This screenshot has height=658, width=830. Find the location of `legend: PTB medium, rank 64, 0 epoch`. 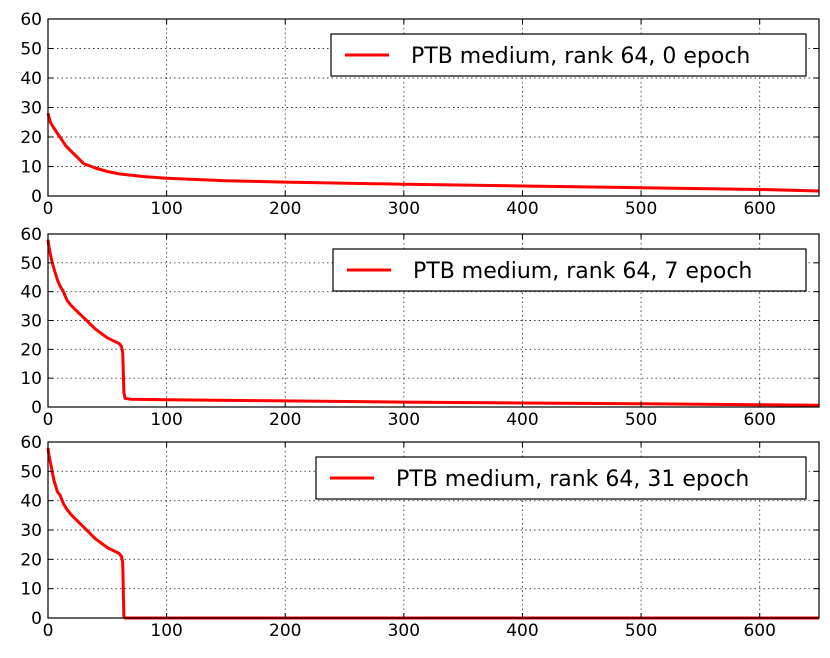

legend: PTB medium, rank 64, 0 epoch is located at coordinates (568, 55).